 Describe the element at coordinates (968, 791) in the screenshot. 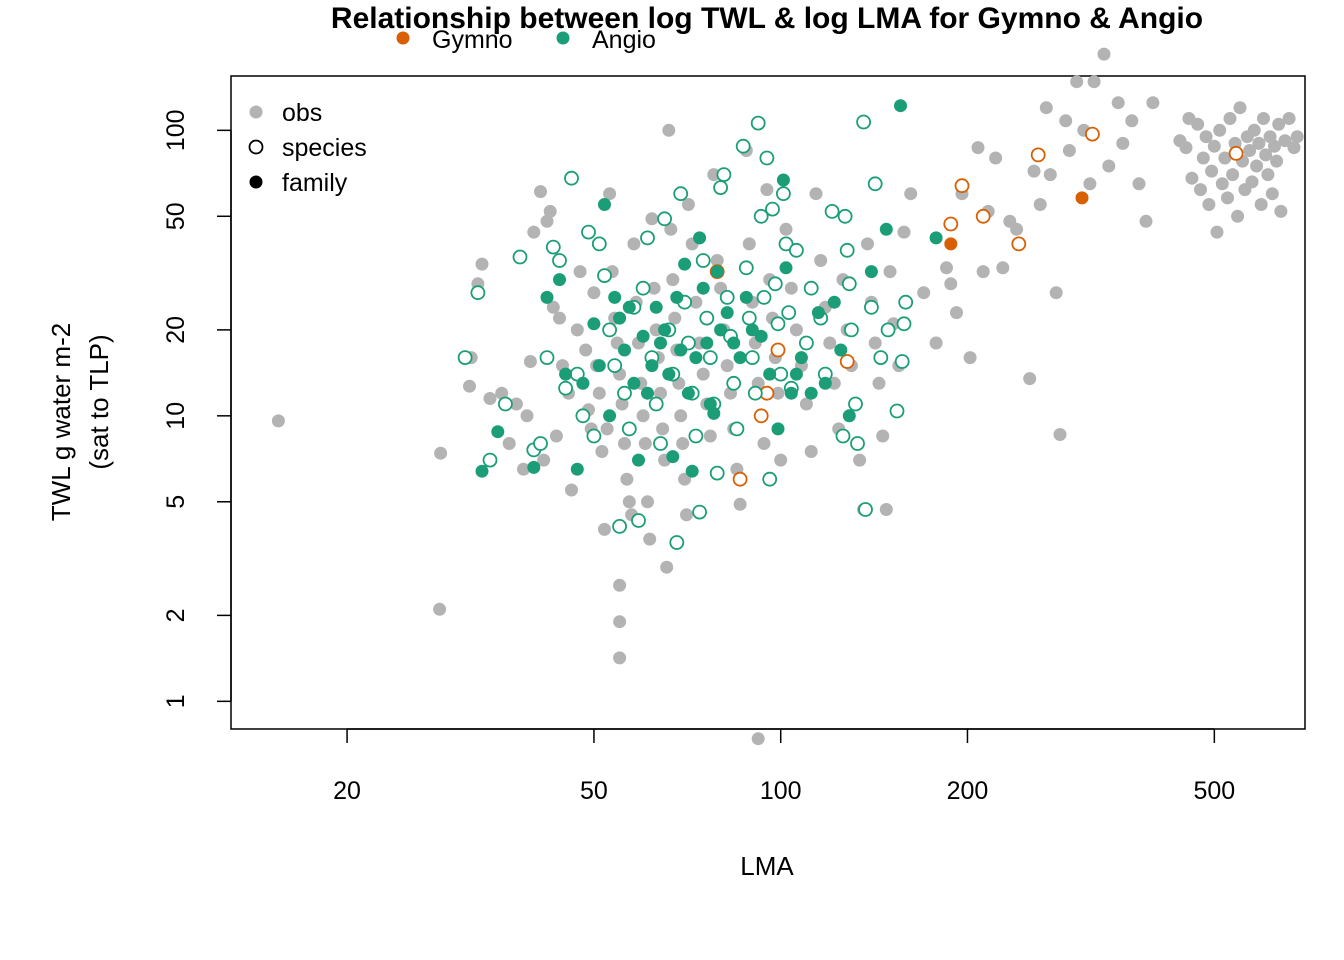

I see `x-tick-label: 200` at that location.